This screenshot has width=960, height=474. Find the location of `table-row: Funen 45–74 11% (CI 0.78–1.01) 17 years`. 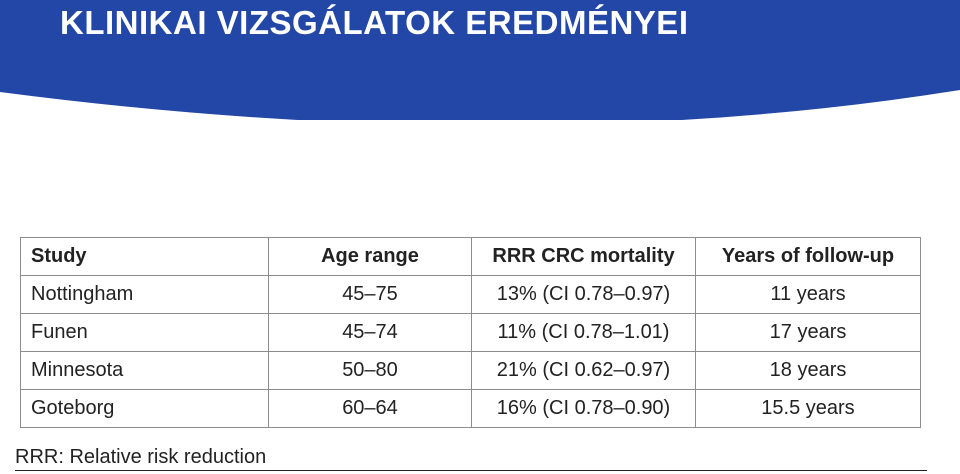

table-row: Funen 45–74 11% (CI 0.78–1.01) 17 years is located at coordinates (470, 332).